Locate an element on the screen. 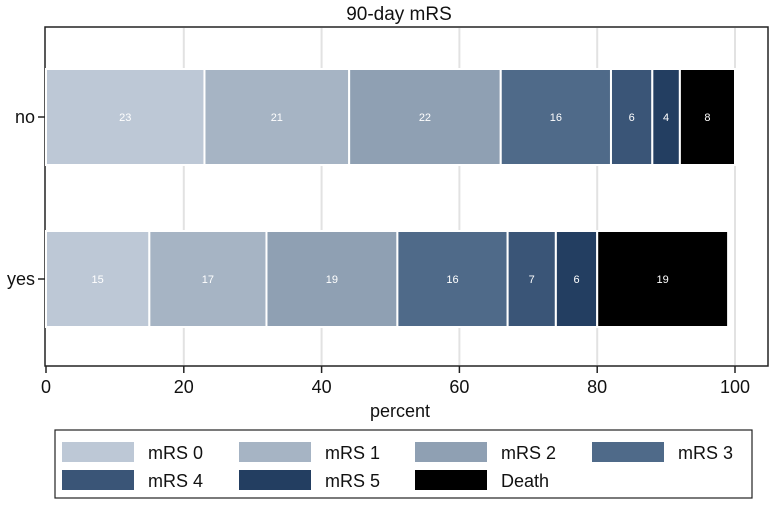  bar-value-label: 8 is located at coordinates (707, 118).